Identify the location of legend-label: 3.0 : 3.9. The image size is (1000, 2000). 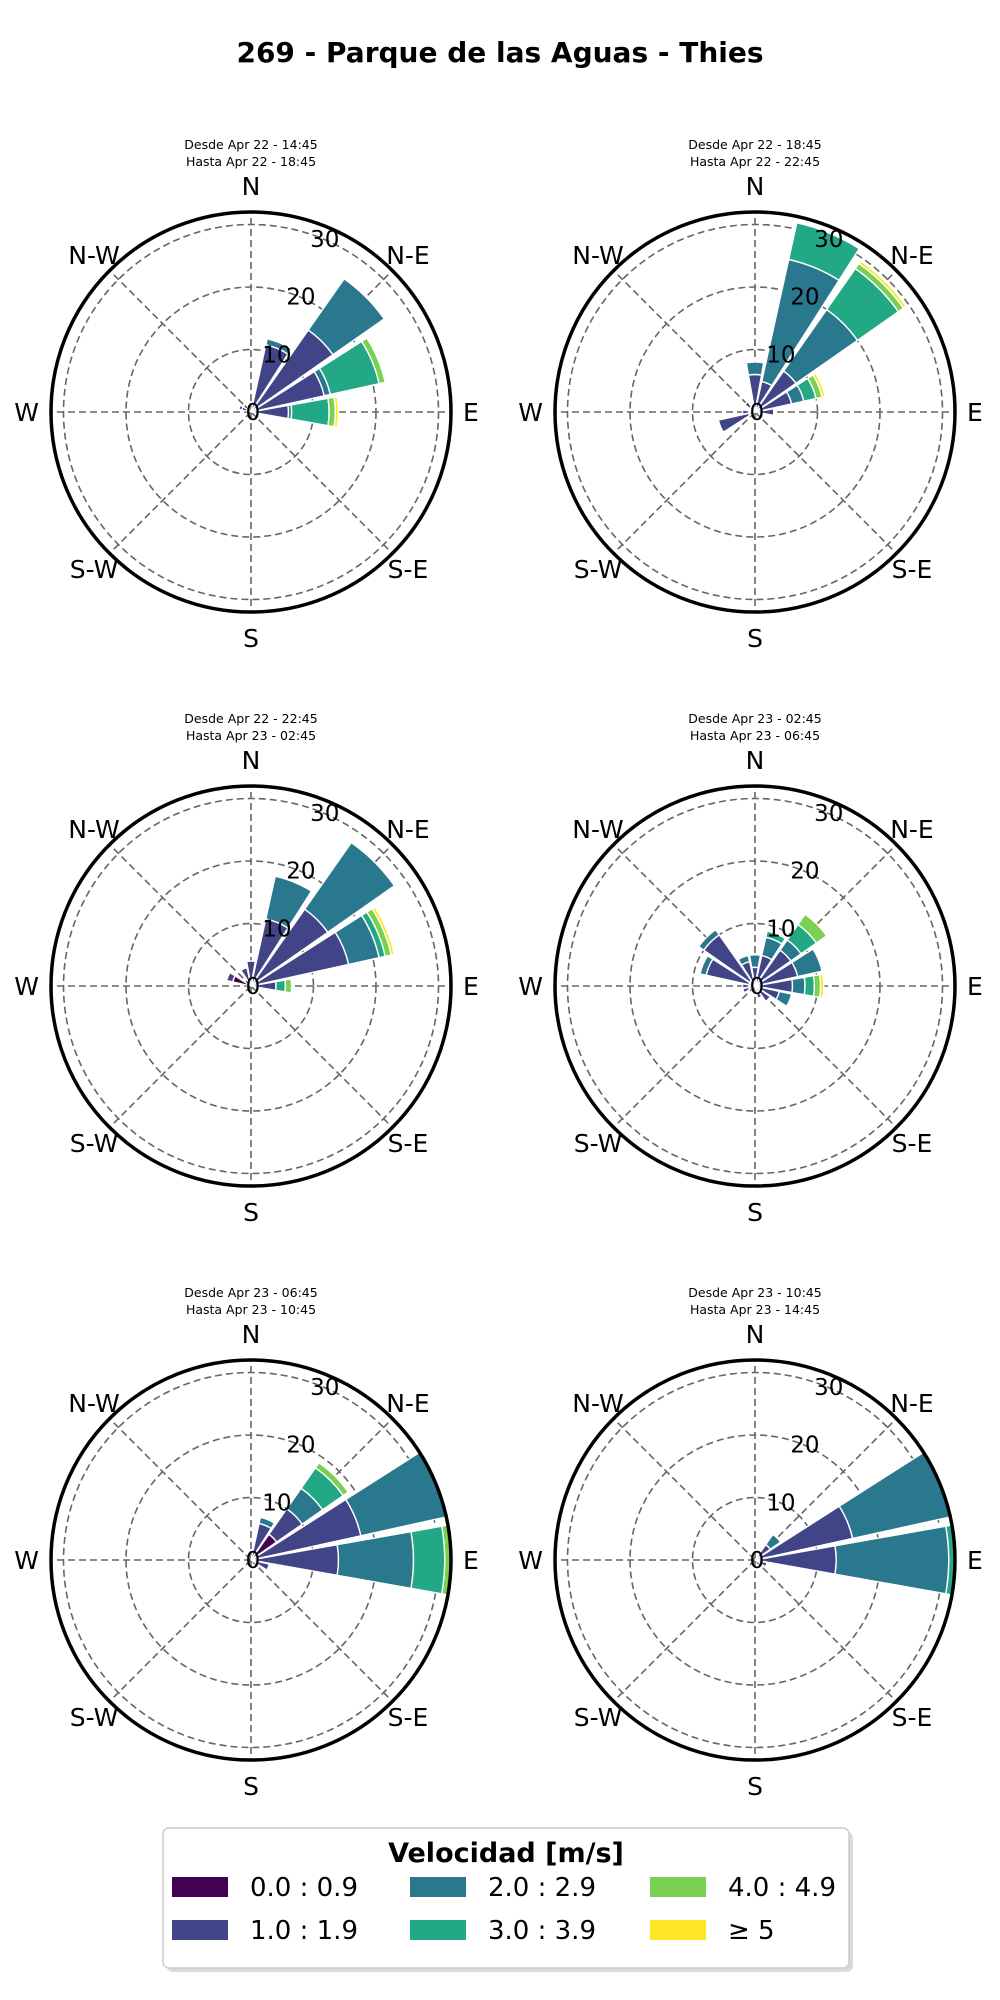
(542, 1931).